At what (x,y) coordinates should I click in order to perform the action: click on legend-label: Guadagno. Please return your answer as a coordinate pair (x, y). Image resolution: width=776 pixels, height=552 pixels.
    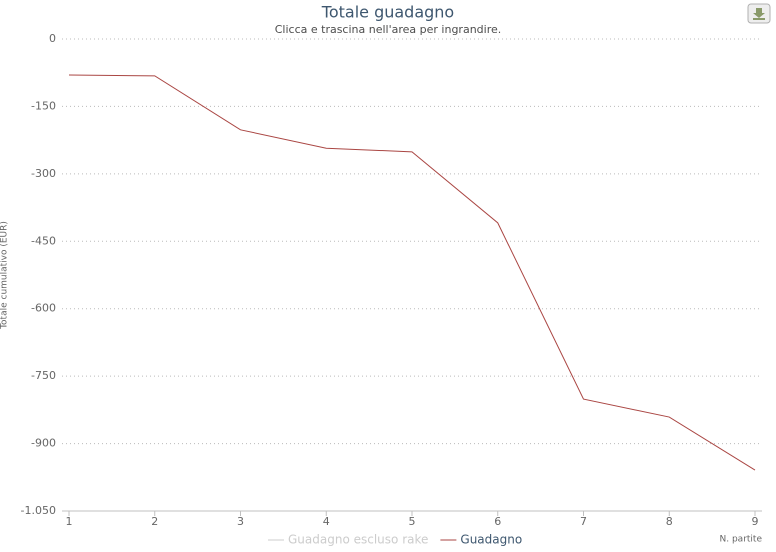
    Looking at the image, I should click on (491, 540).